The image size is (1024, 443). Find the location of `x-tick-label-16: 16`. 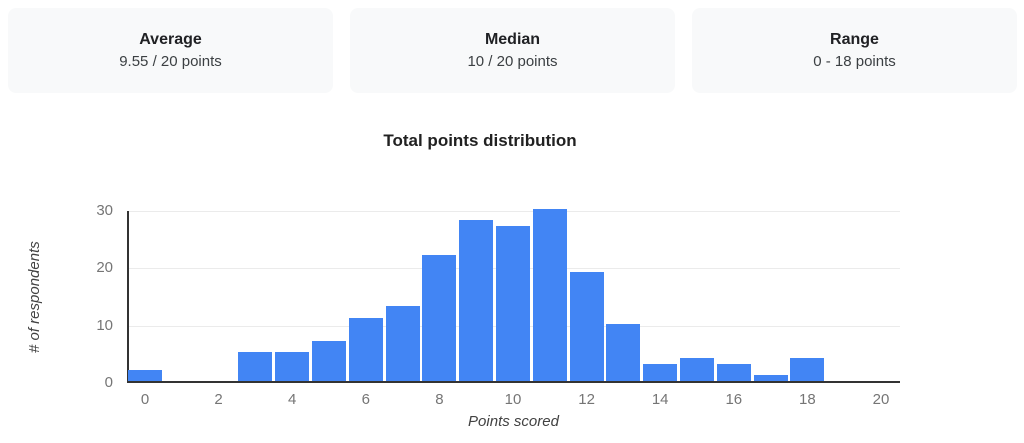

x-tick-label-16: 16 is located at coordinates (734, 399).